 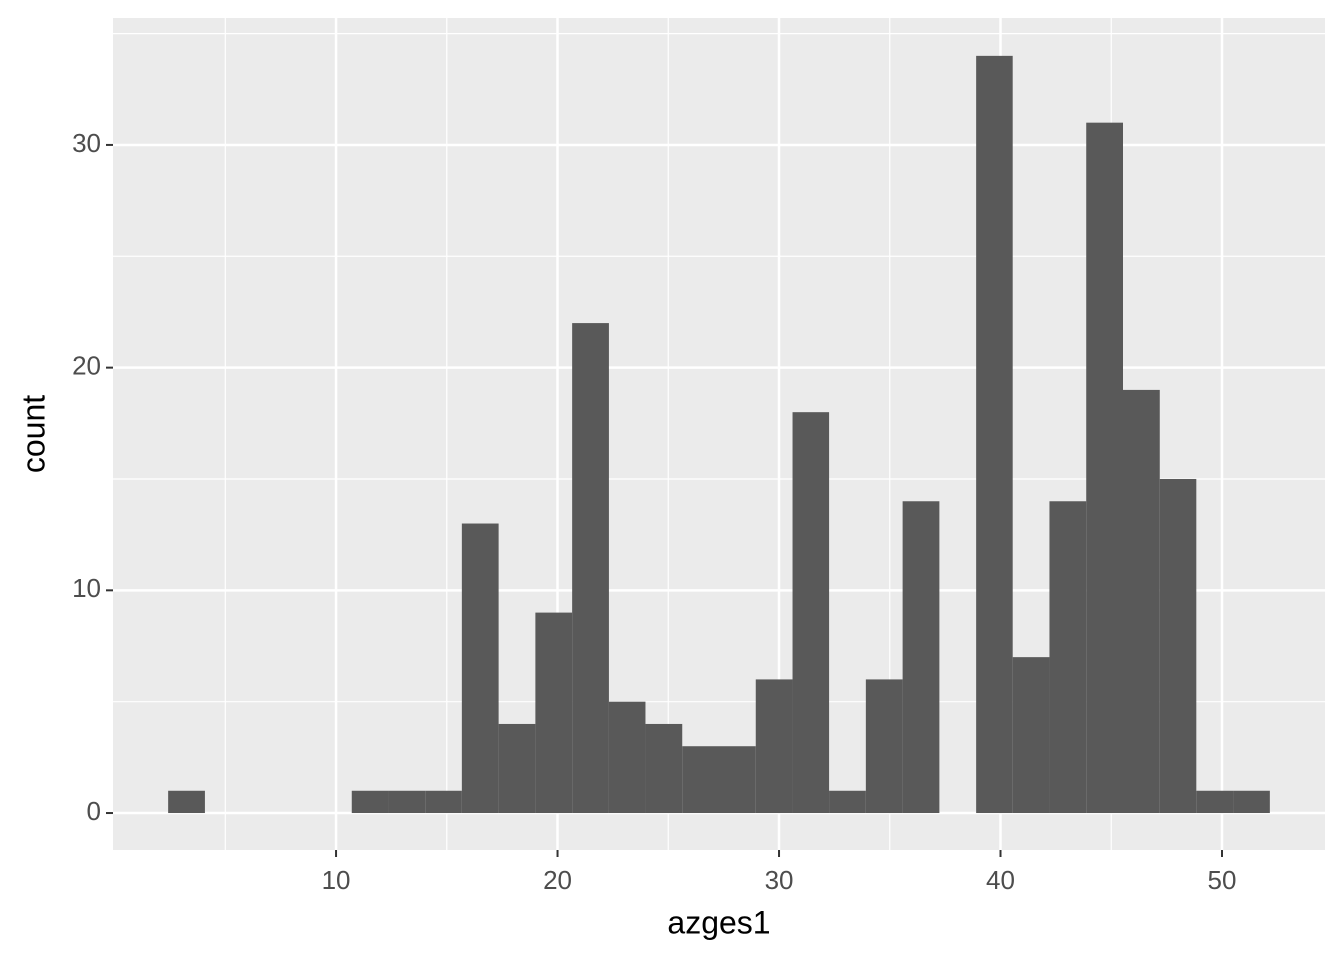 What do you see at coordinates (1000, 880) in the screenshot?
I see `x-tick-label: 40` at bounding box center [1000, 880].